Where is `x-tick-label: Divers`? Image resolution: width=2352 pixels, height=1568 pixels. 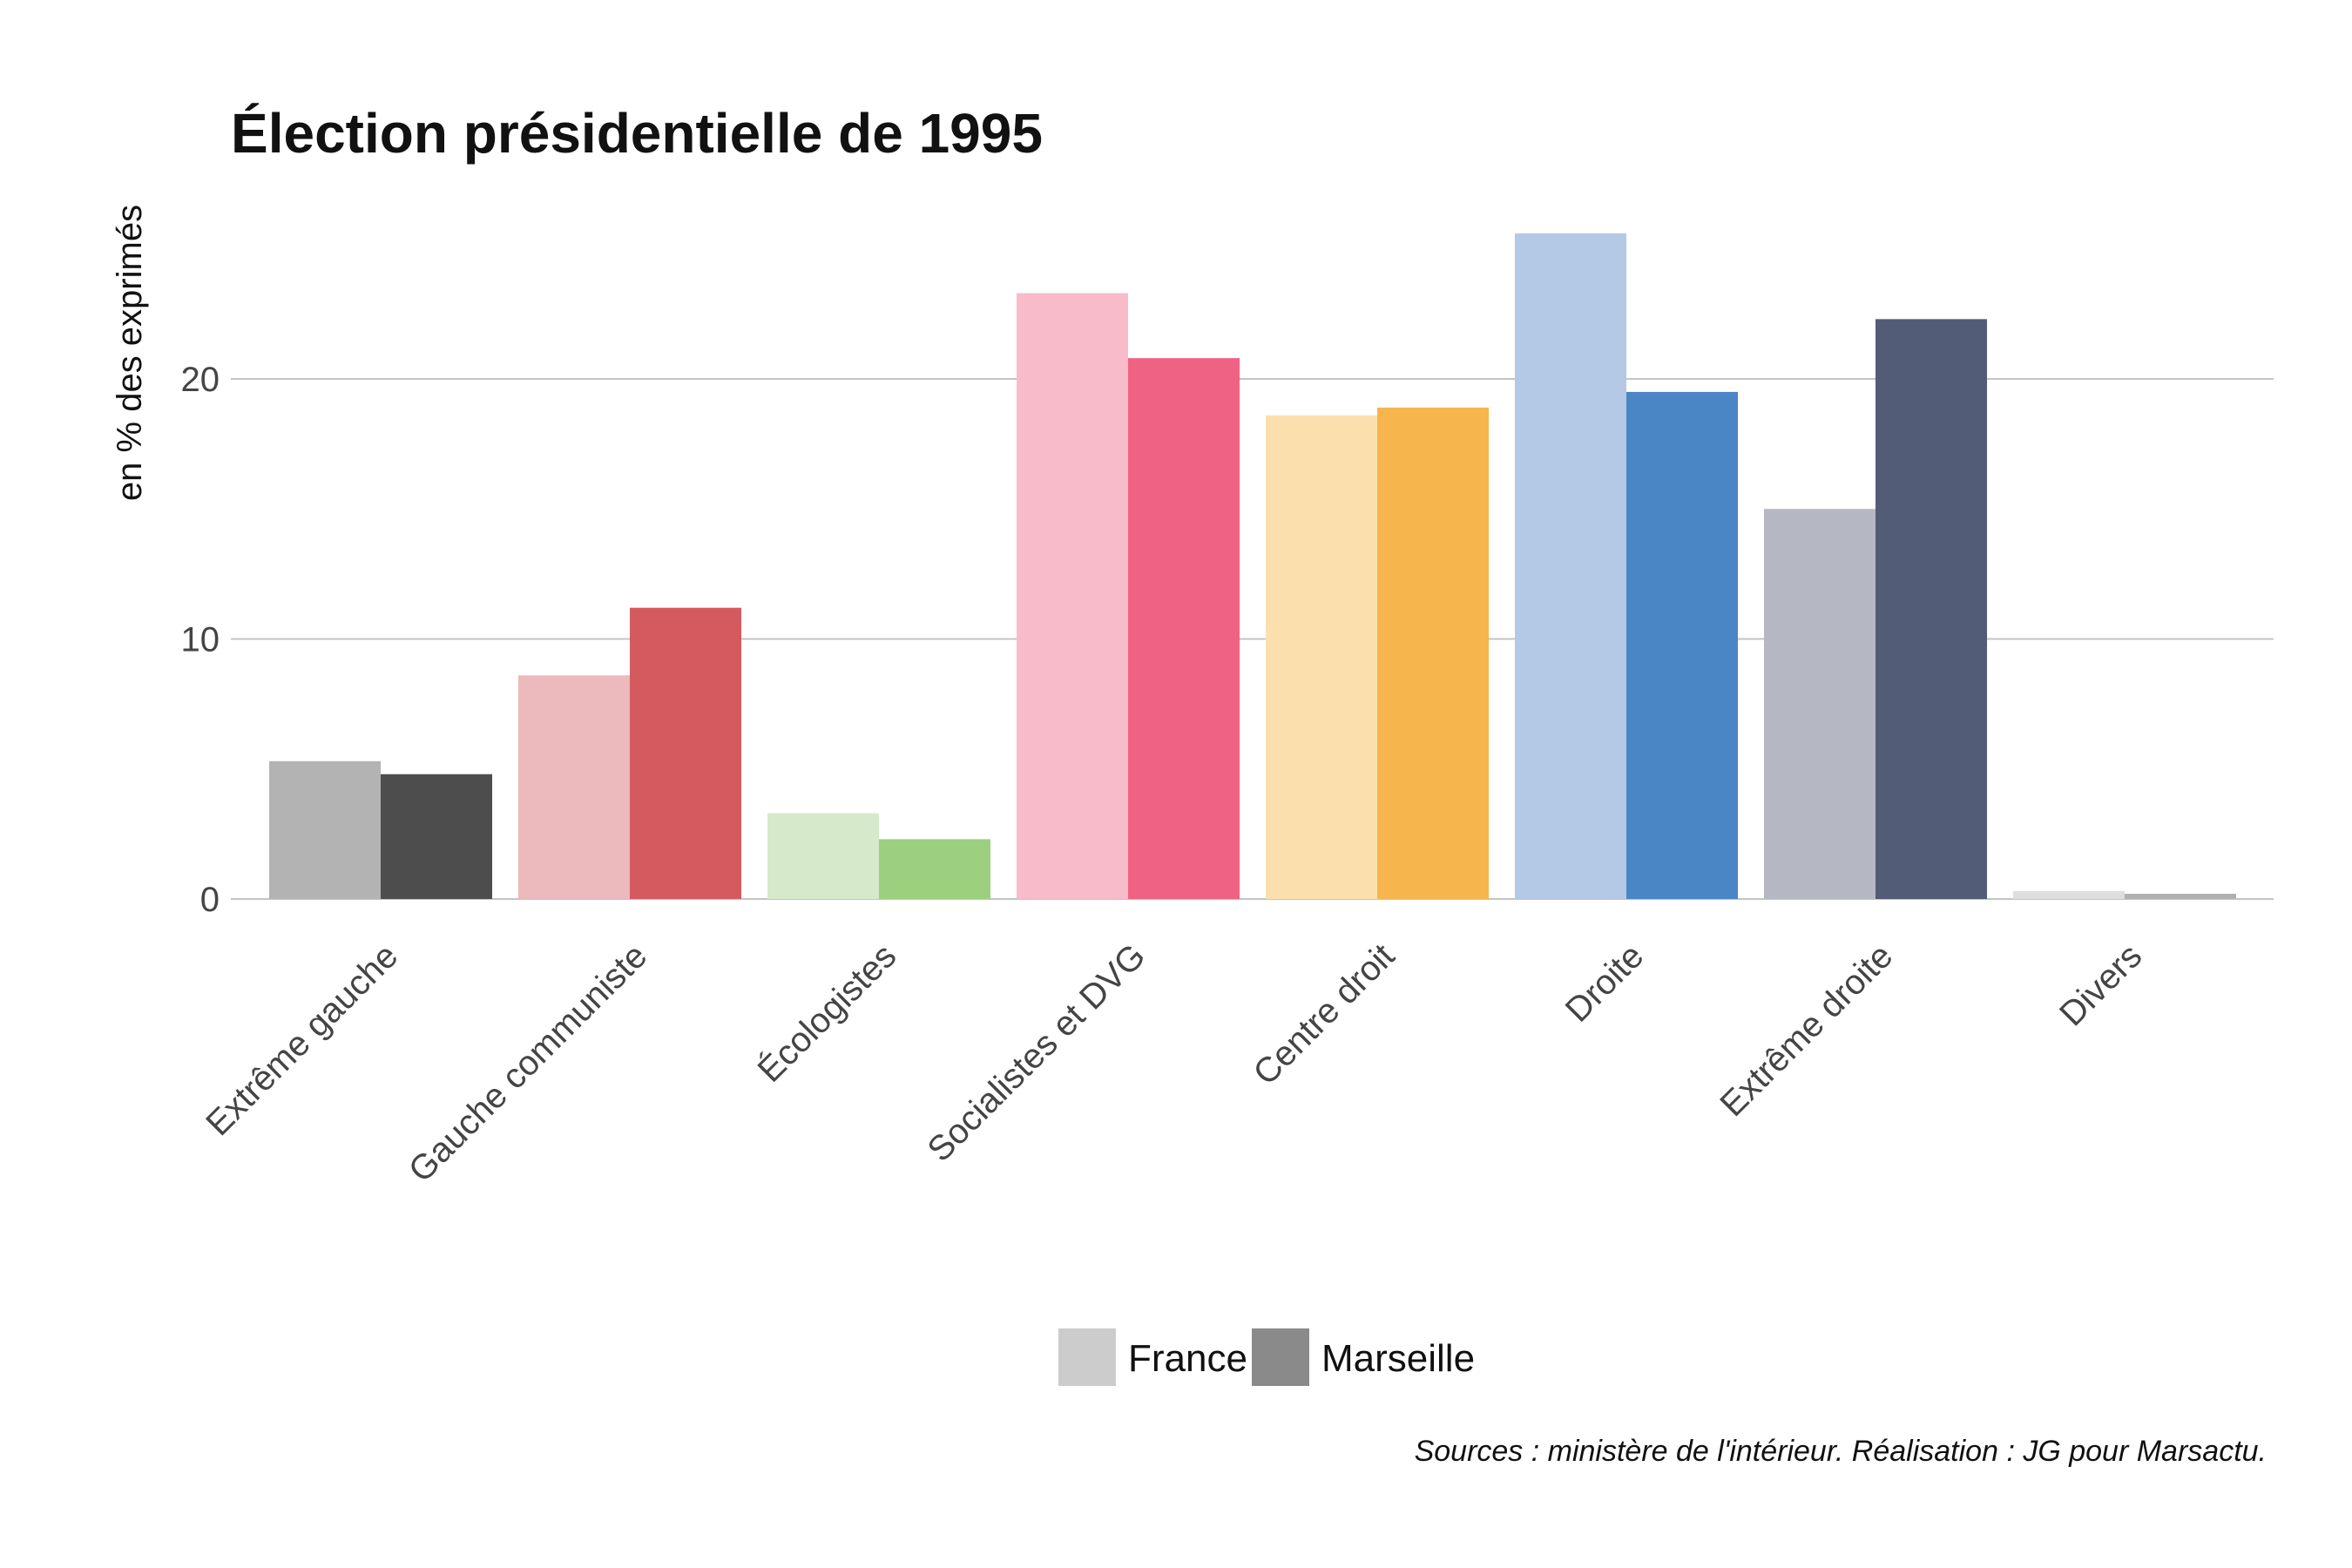 x-tick-label: Divers is located at coordinates (2101, 985).